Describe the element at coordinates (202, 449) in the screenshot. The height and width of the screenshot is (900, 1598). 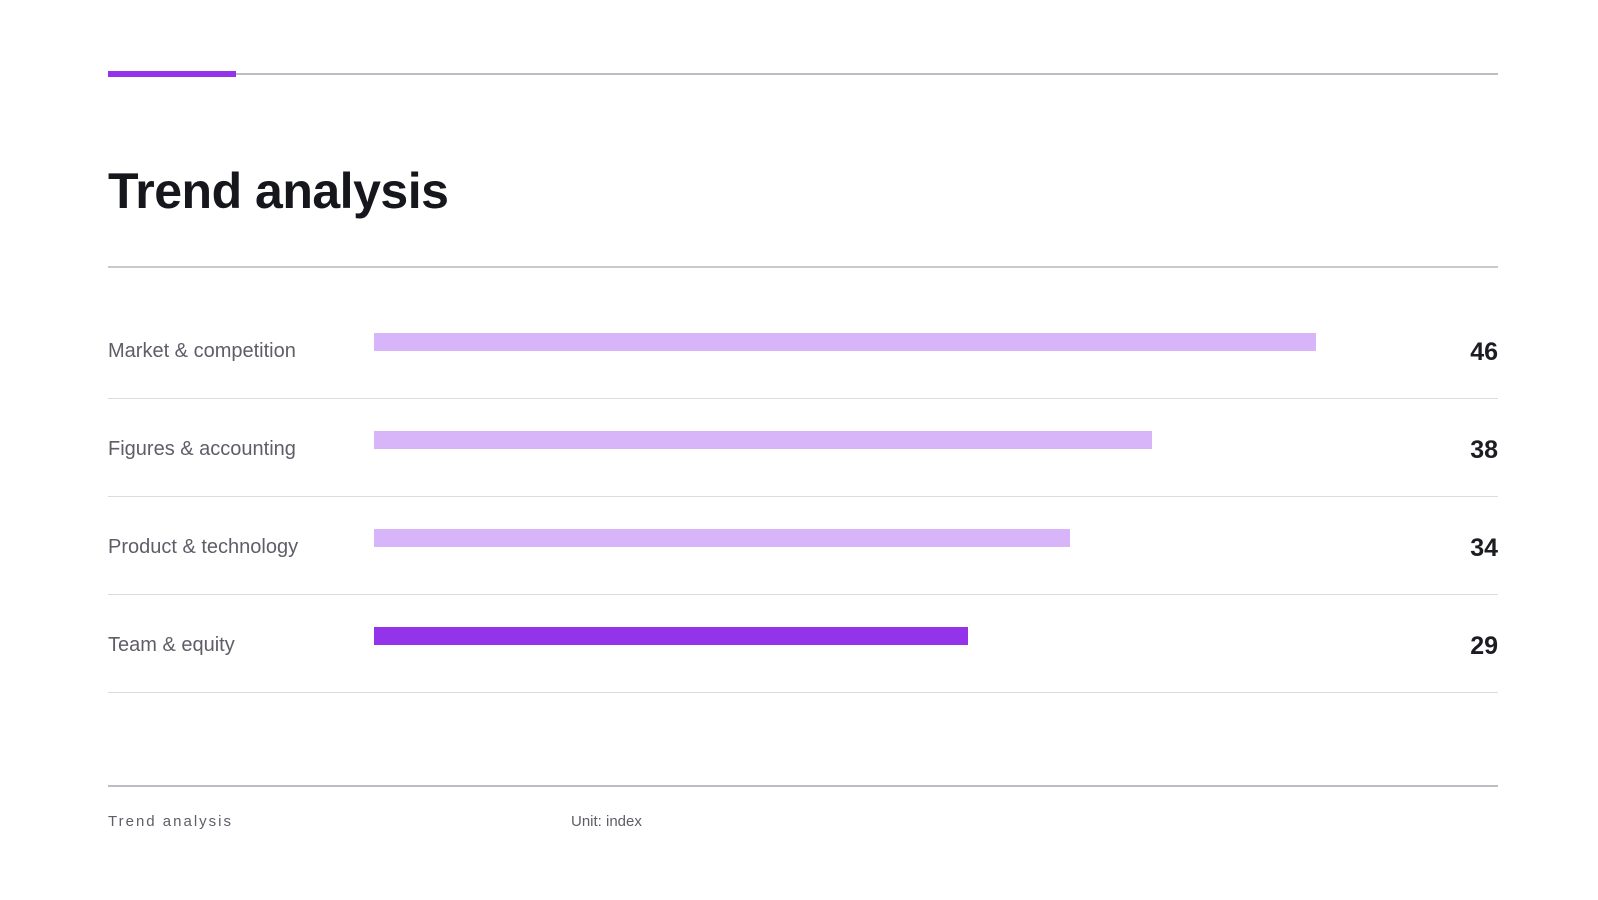
I see `category-label: Figures & accounting` at that location.